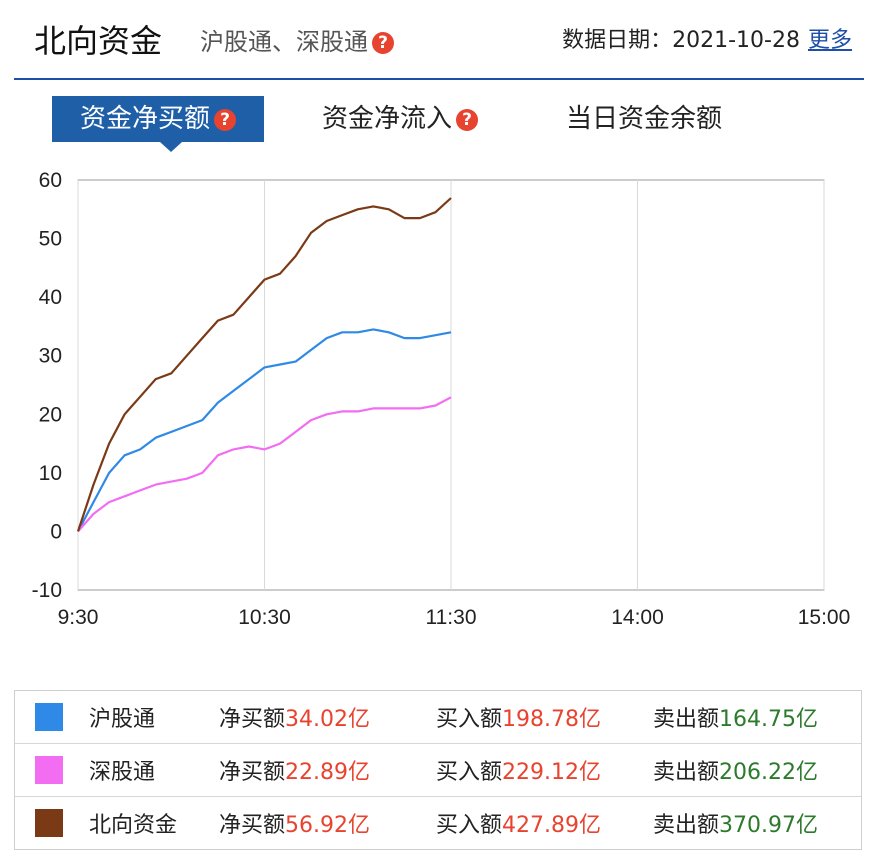 The height and width of the screenshot is (856, 880). Describe the element at coordinates (617, 40) in the screenshot. I see `date-label: 数据日期：` at that location.